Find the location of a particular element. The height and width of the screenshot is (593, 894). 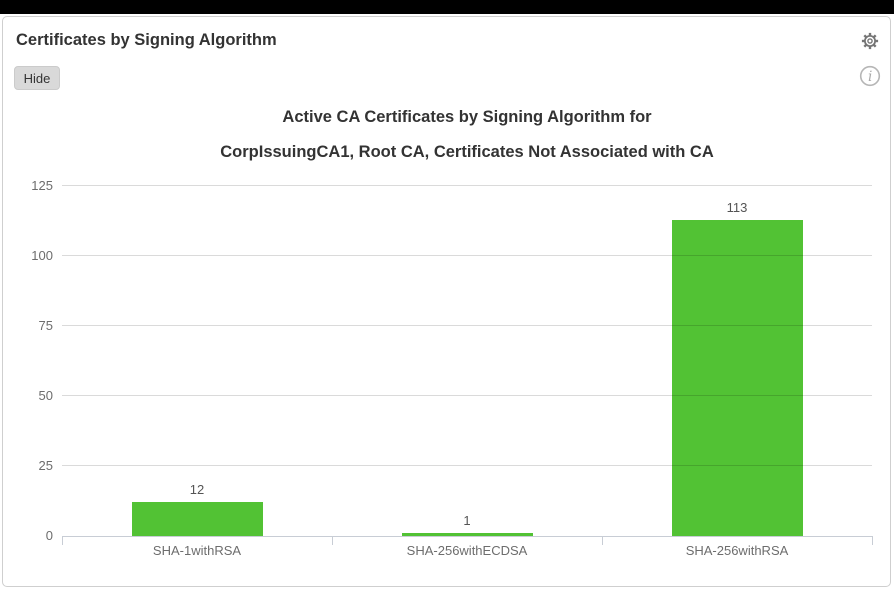

hide-button: Hide is located at coordinates (37, 78).